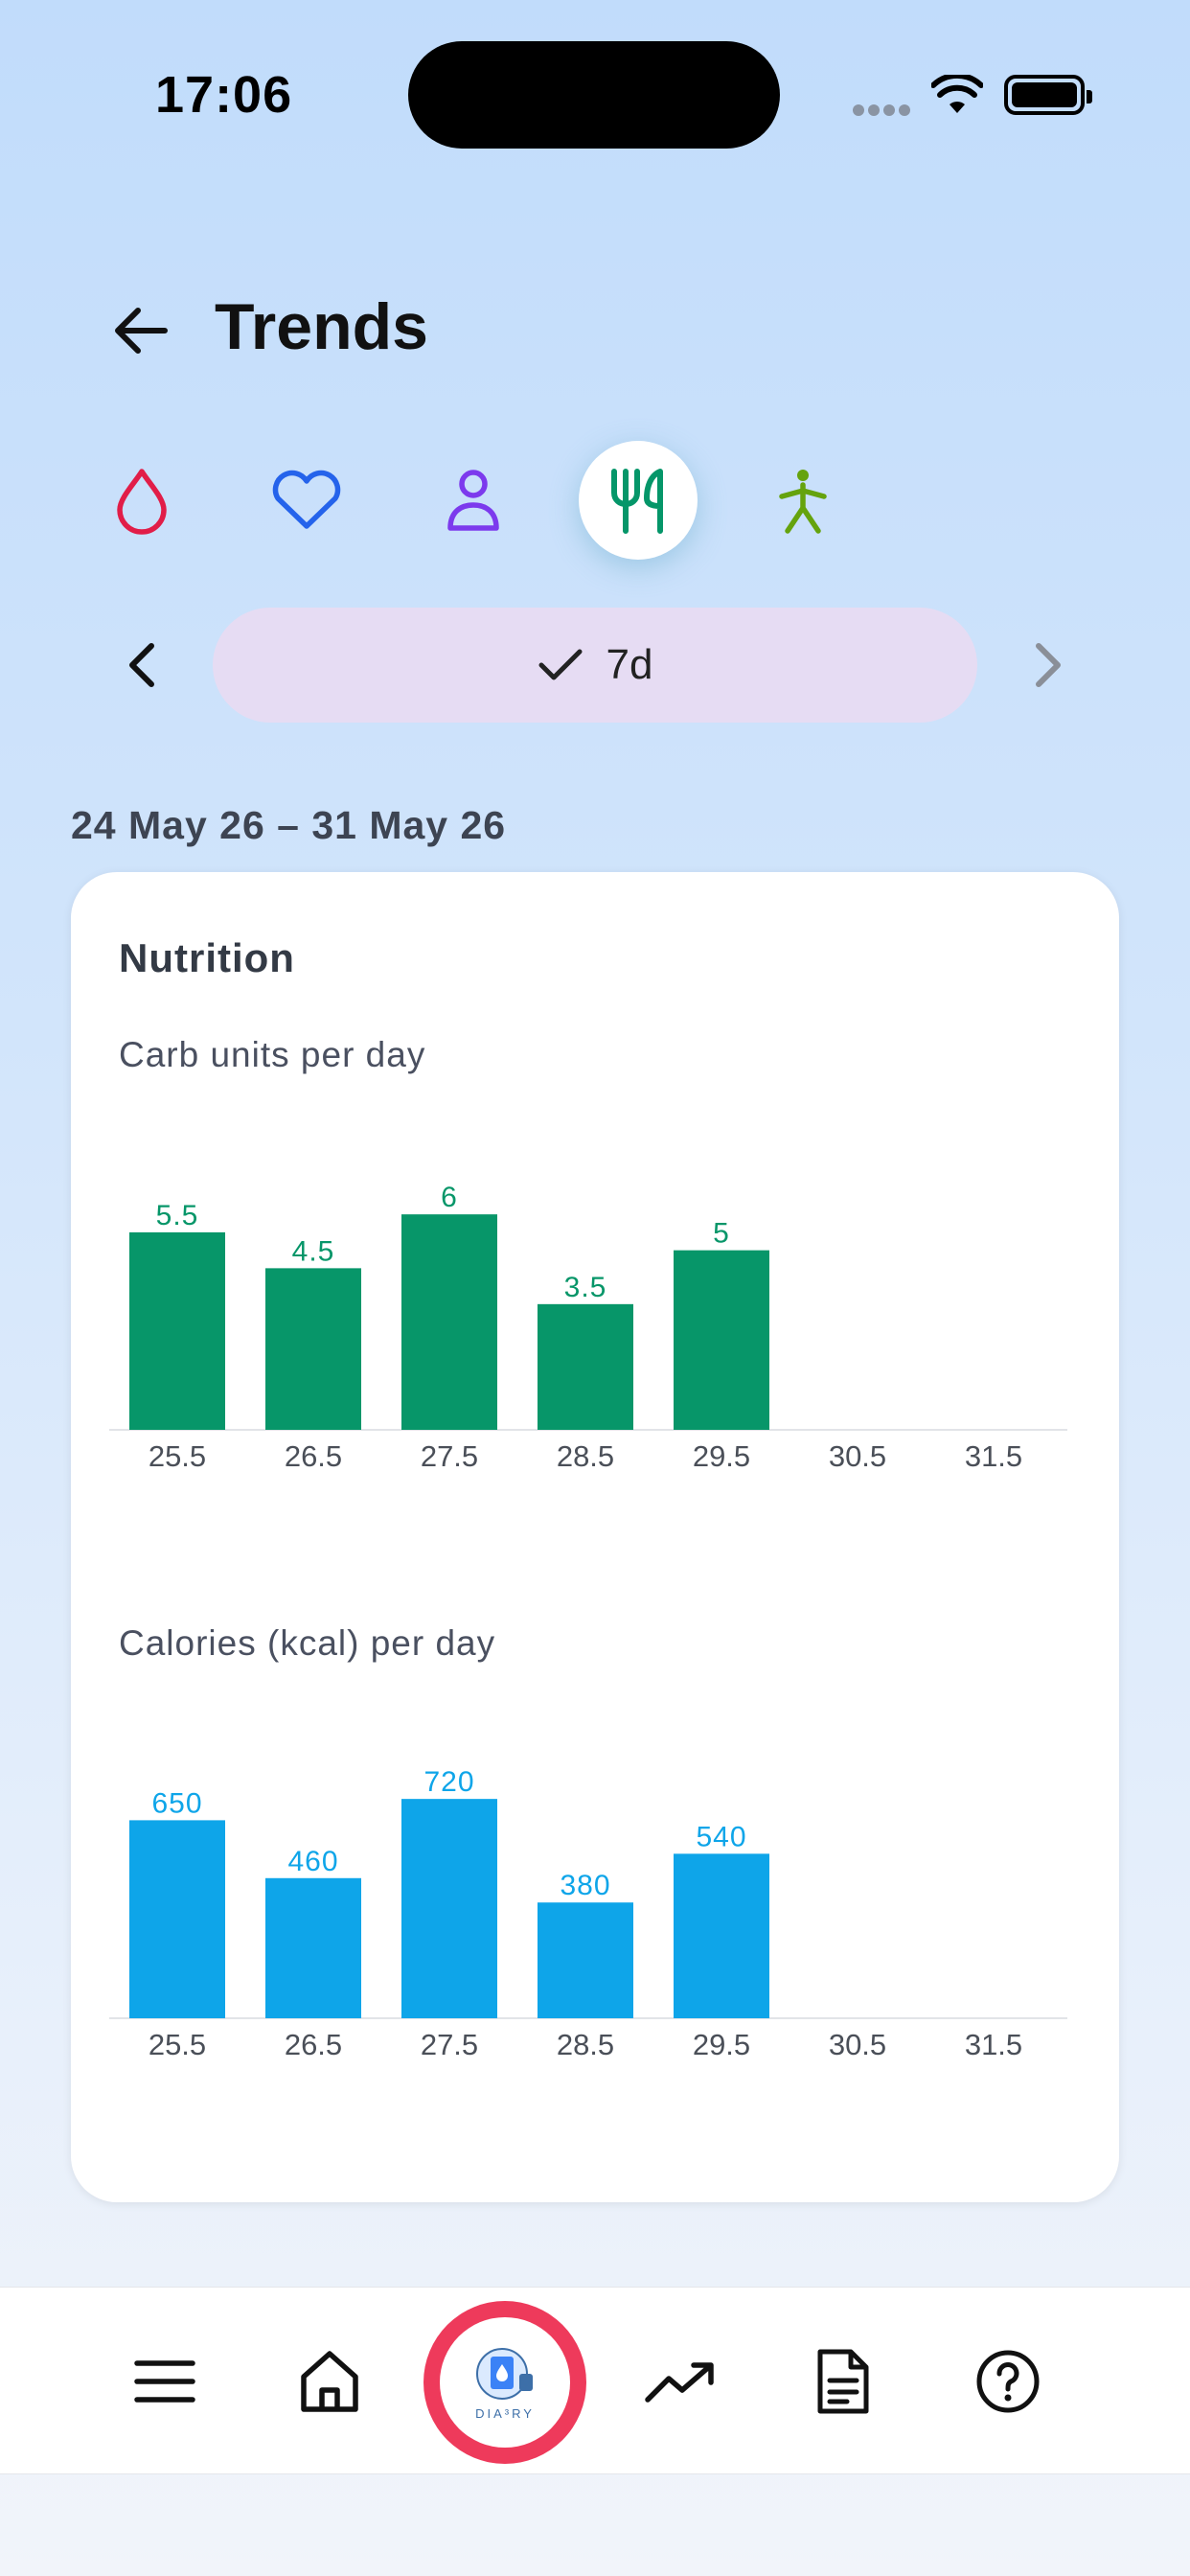 This screenshot has width=1190, height=2576. I want to click on header: Trends, so click(595, 326).